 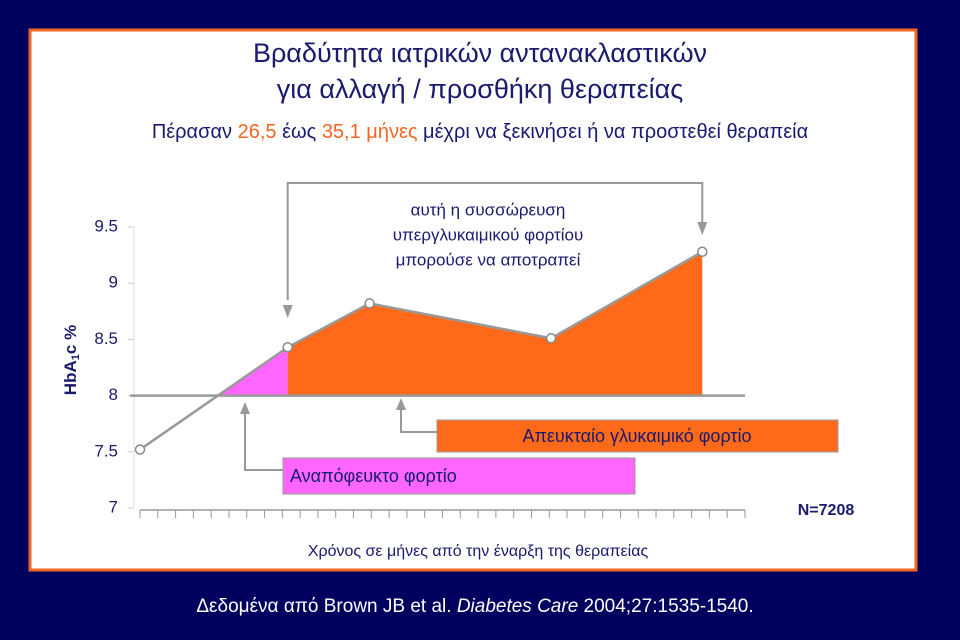 I want to click on y-label-sub: 1, so click(x=76, y=357).